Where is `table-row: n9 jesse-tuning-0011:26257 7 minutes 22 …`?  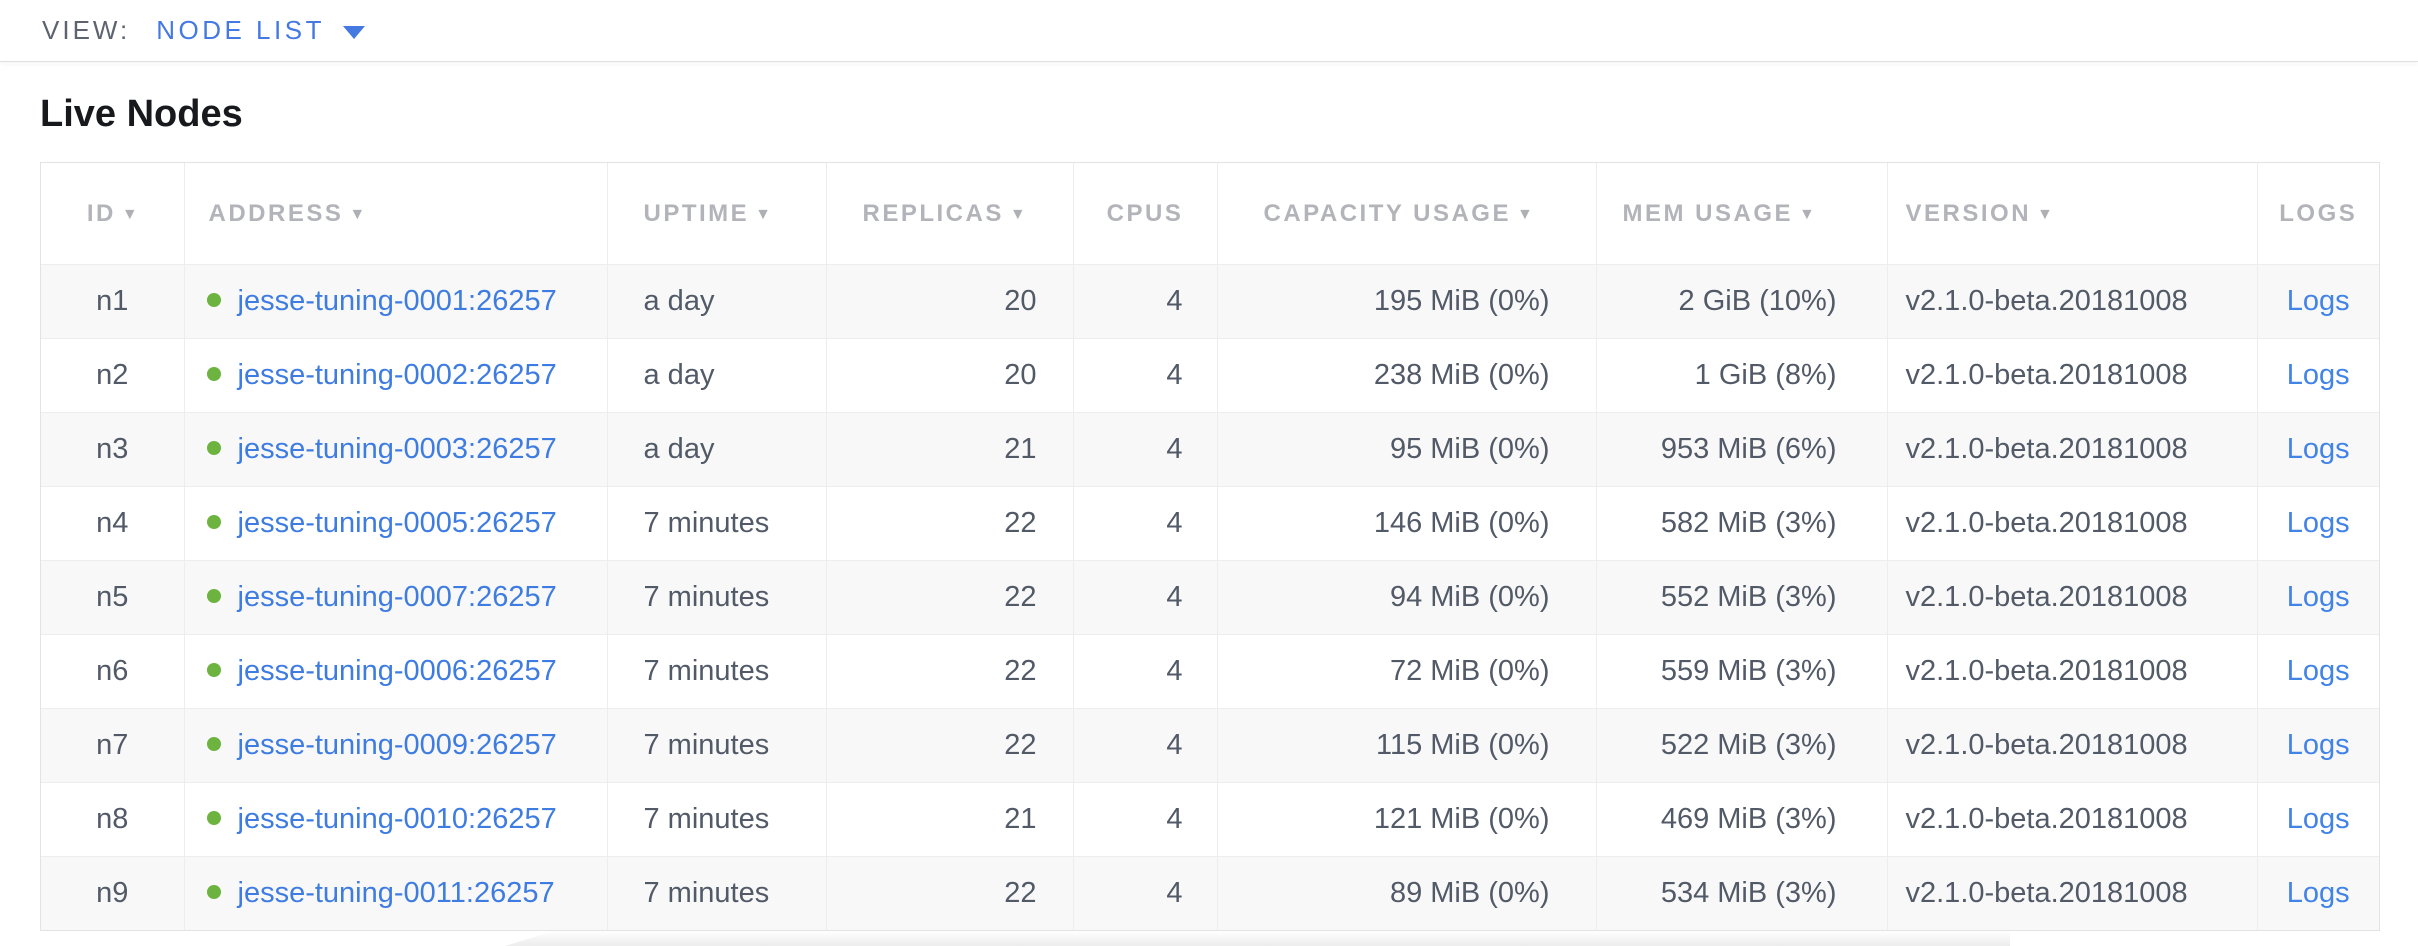
table-row: n9 jesse-tuning-0011:26257 7 minutes 22 … is located at coordinates (1210, 893).